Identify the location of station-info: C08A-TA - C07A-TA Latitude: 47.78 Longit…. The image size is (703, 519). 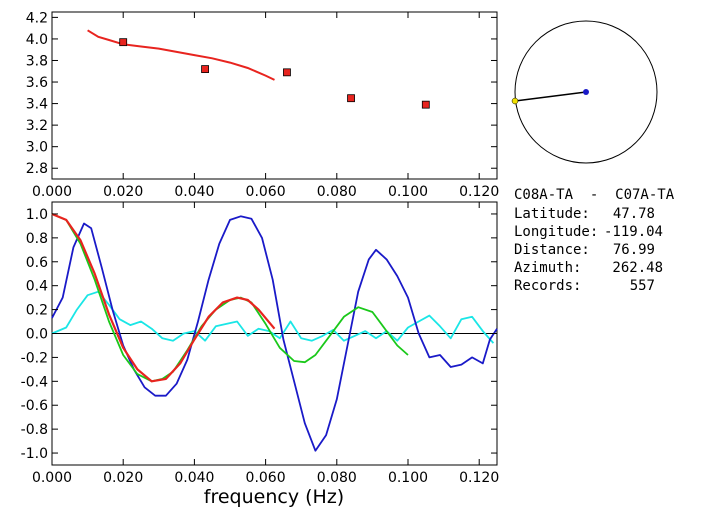
(594, 240).